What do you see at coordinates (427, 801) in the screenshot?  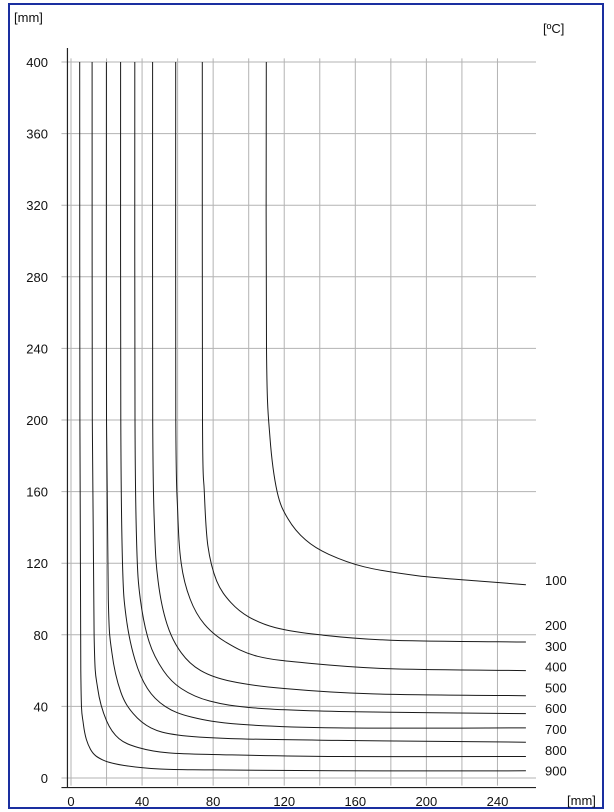 I see `x-tick-label: 200` at bounding box center [427, 801].